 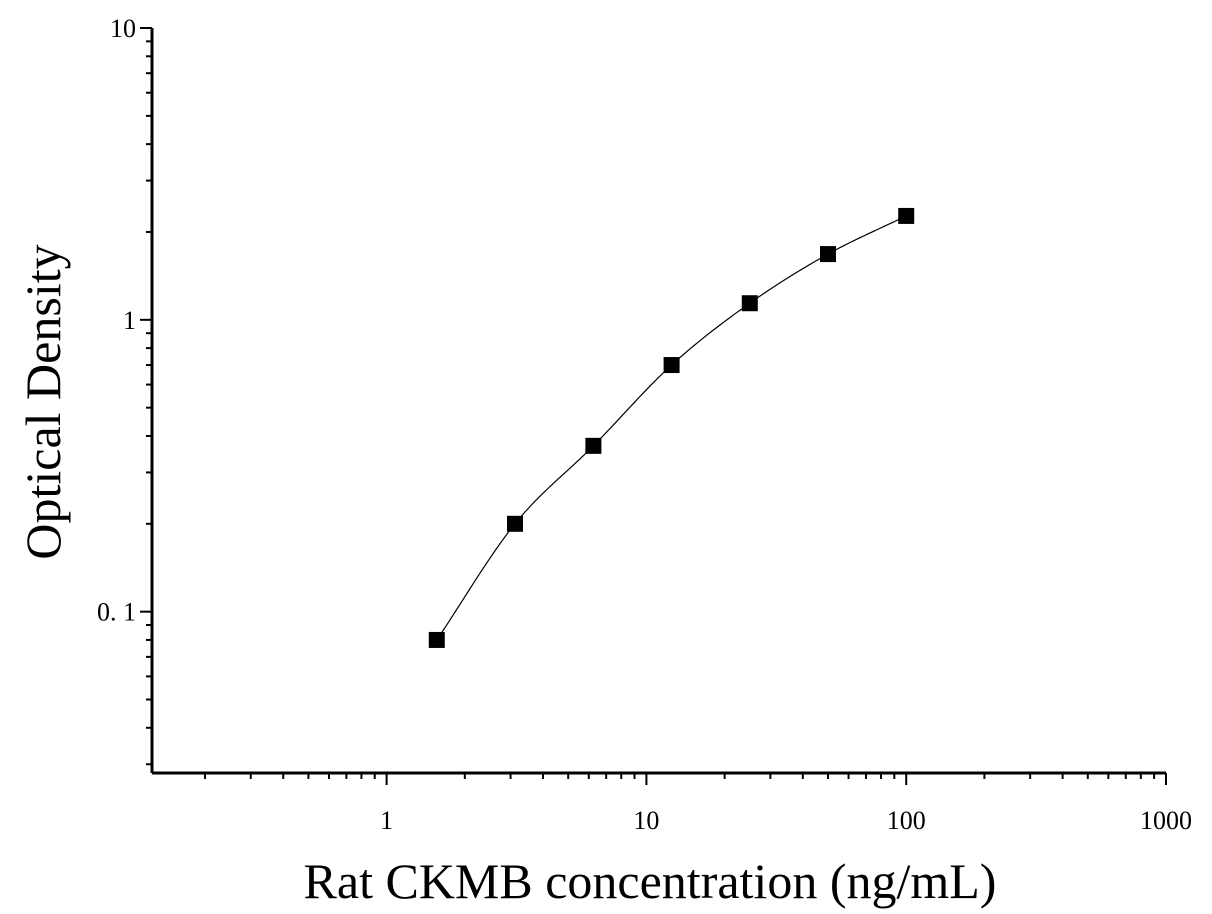 I want to click on x-tick-label: 10, so click(x=646, y=820).